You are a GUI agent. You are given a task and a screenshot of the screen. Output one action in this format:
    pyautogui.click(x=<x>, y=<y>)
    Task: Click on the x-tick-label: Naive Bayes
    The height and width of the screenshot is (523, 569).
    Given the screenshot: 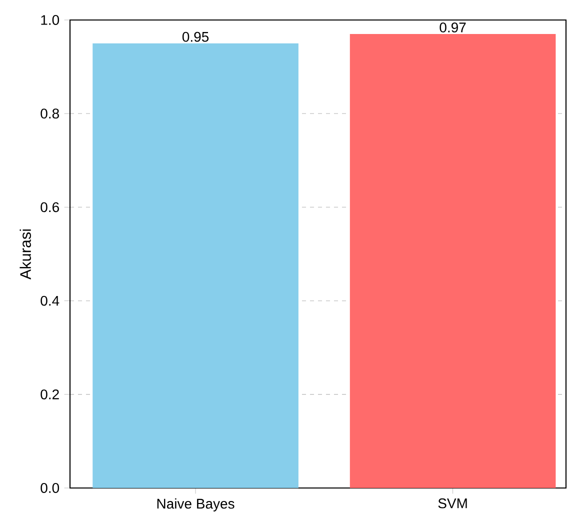 What is the action you would take?
    pyautogui.click(x=195, y=505)
    